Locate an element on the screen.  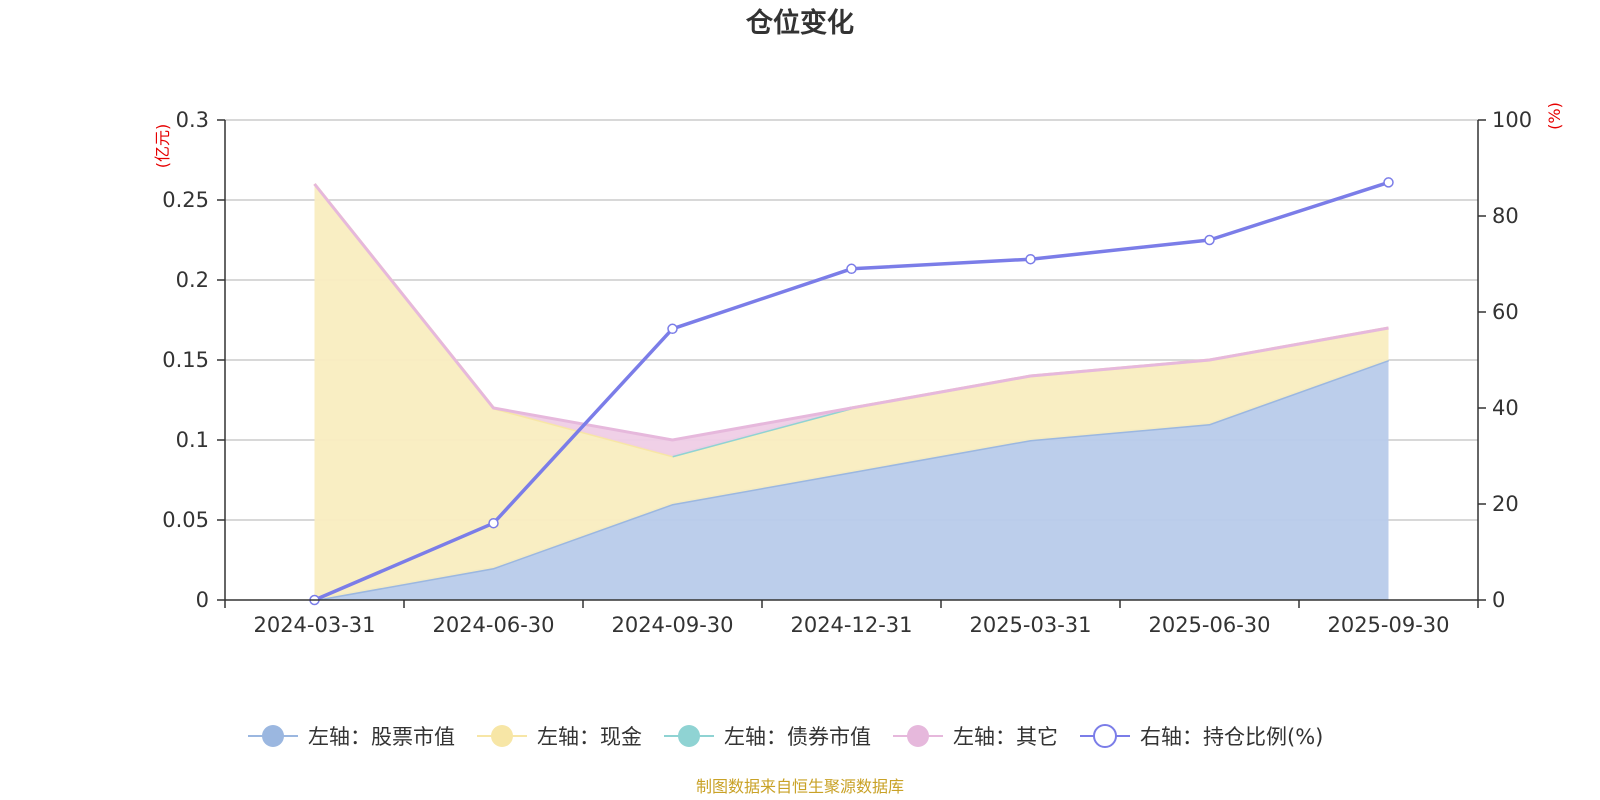
legend-item: 左轴：股票市值 is located at coordinates (351, 737).